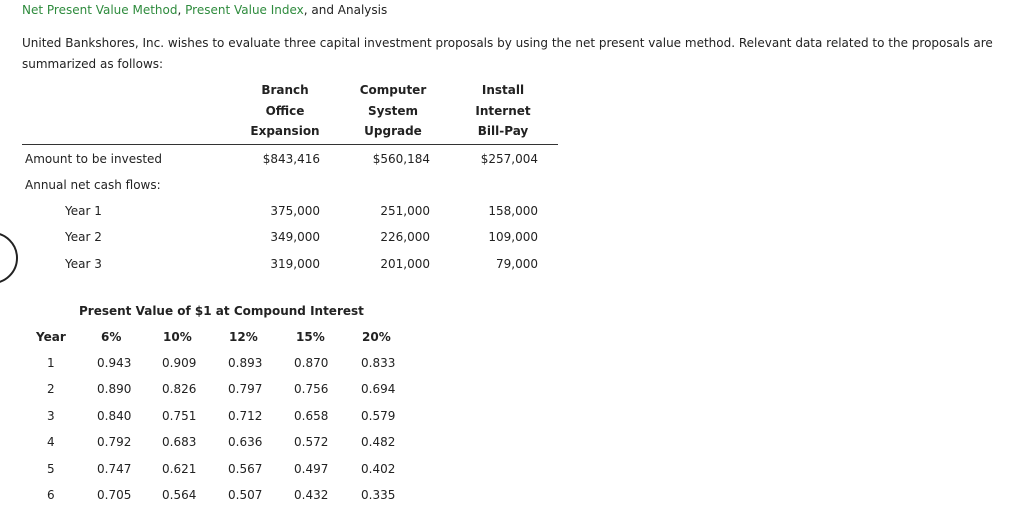 The width and height of the screenshot is (1024, 512). What do you see at coordinates (503, 131) in the screenshot?
I see `header-line: Bill-Pay` at bounding box center [503, 131].